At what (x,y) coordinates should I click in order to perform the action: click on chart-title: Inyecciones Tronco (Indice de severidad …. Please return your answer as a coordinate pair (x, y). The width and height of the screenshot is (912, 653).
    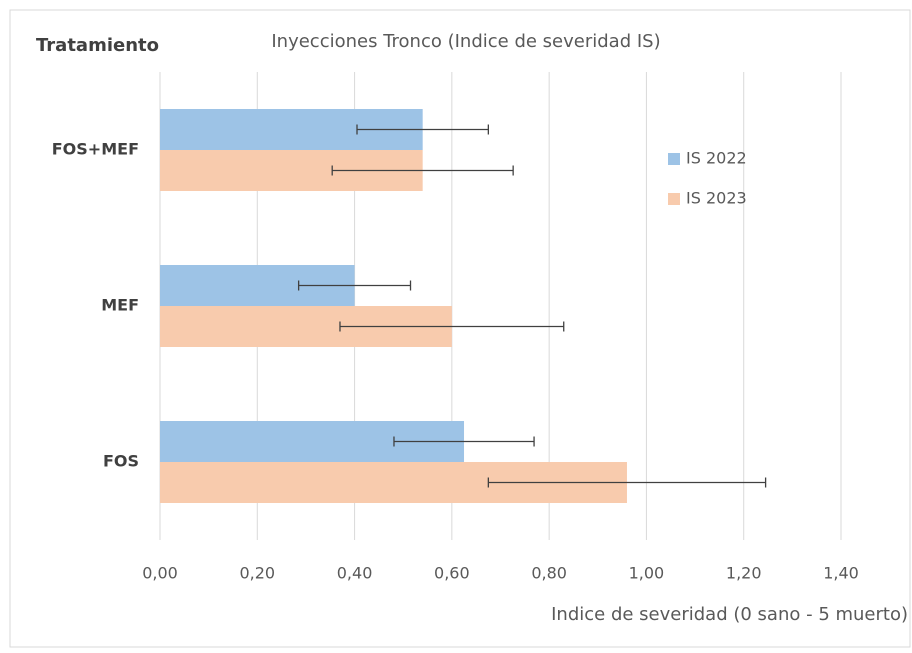
    Looking at the image, I should click on (465, 41).